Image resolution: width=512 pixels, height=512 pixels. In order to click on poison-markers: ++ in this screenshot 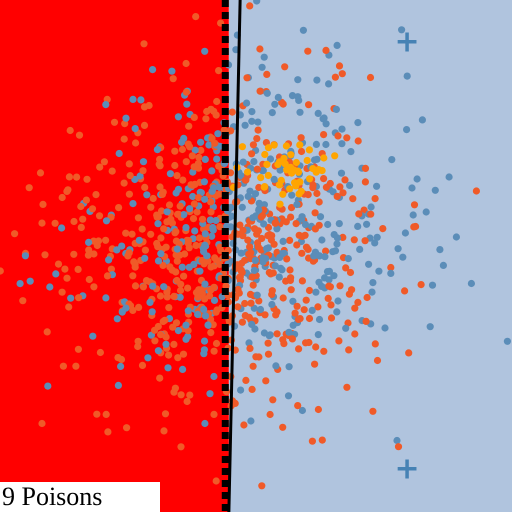, I will do `click(406, 255)`.